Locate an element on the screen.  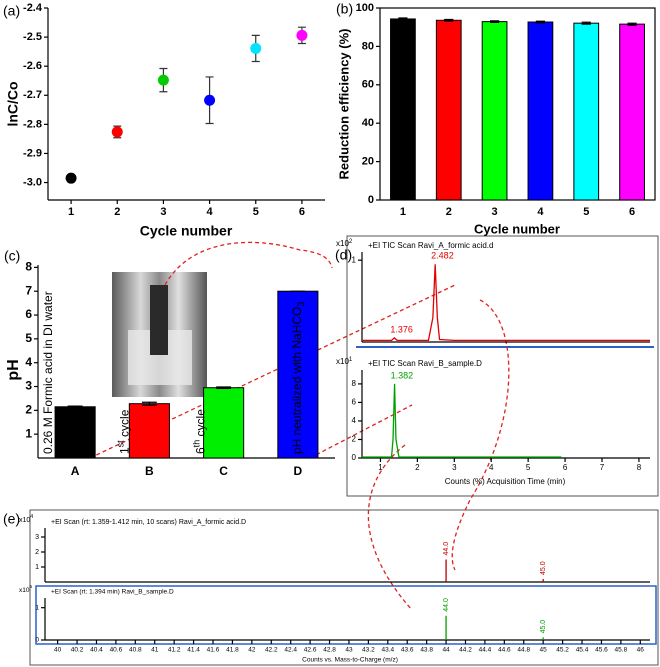
x-tick-label: 42.4 is located at coordinates (290, 650).